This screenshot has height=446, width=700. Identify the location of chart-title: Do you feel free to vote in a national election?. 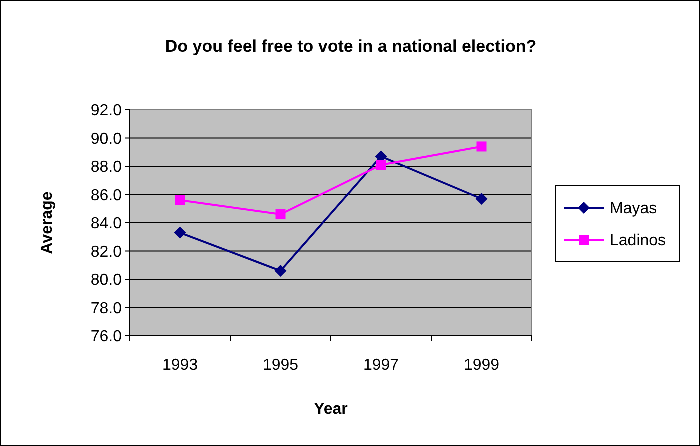
(351, 46).